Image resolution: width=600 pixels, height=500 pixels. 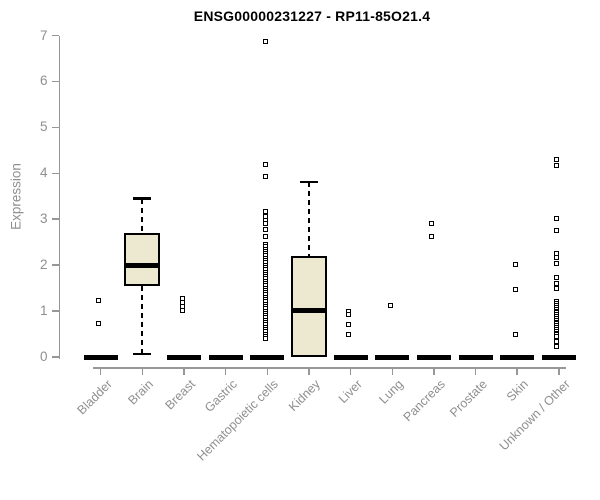 I want to click on y-tick-label: 4, so click(x=43, y=173).